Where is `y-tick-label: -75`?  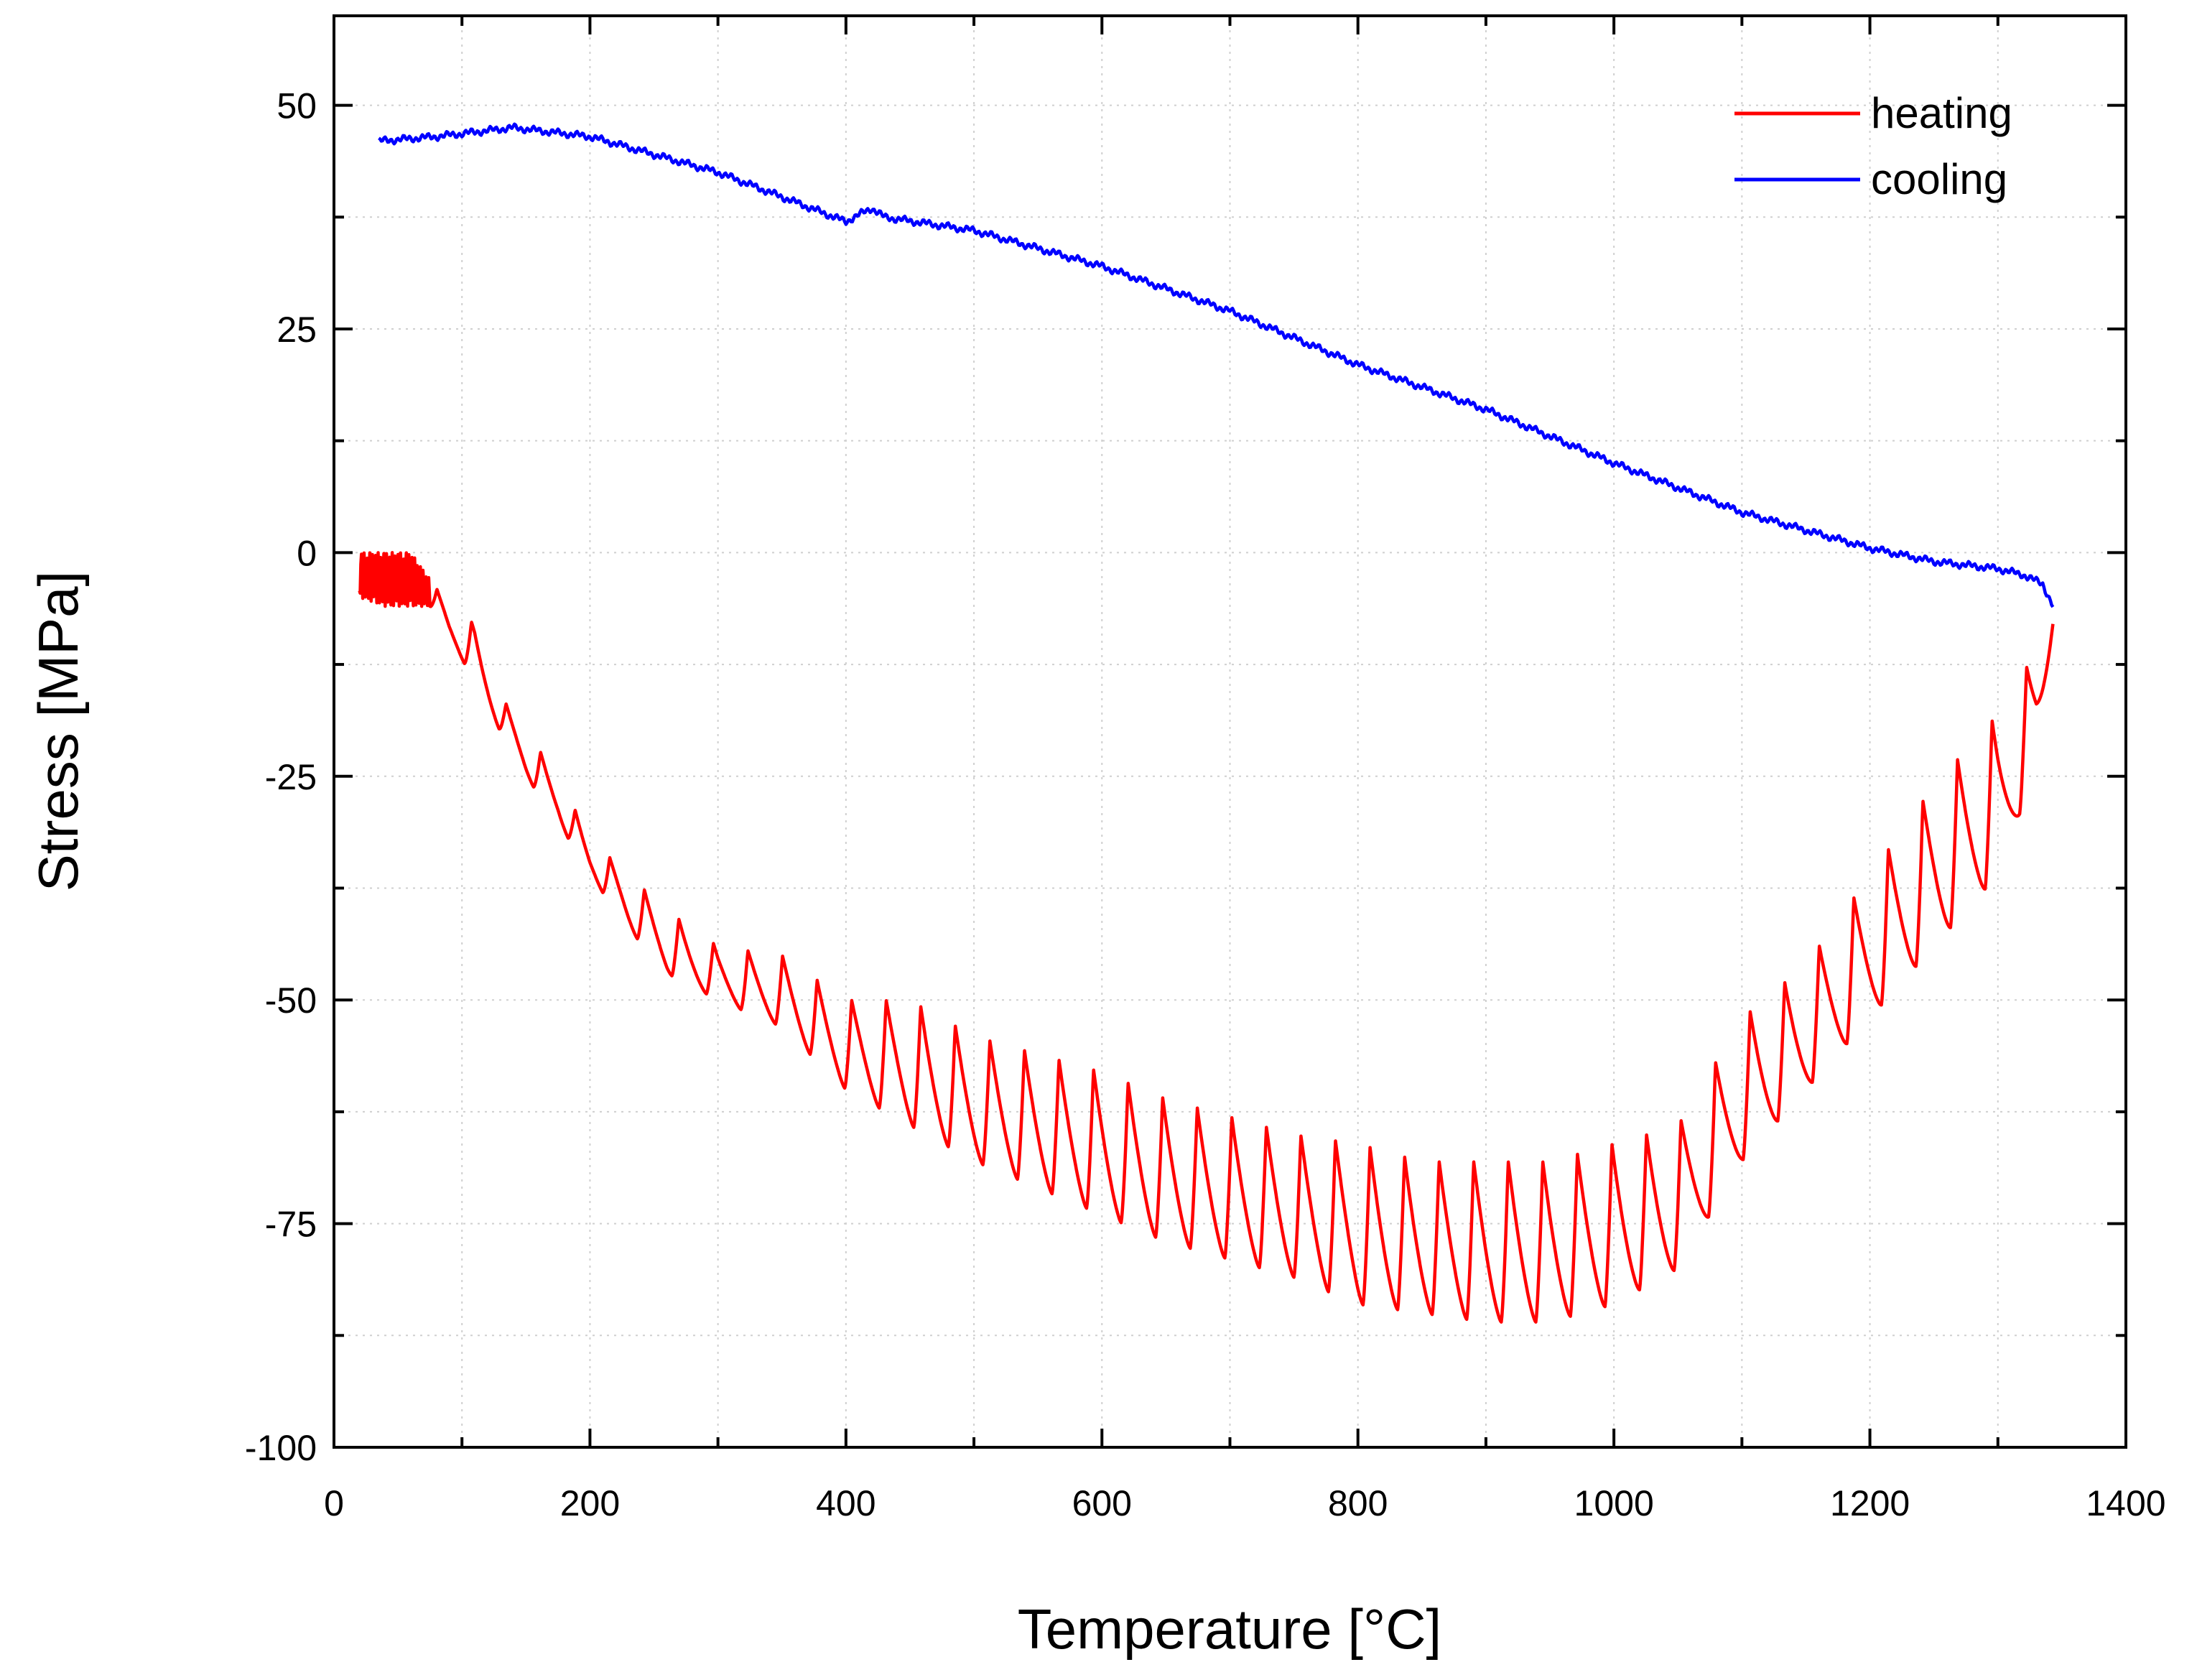 y-tick-label: -75 is located at coordinates (291, 1225).